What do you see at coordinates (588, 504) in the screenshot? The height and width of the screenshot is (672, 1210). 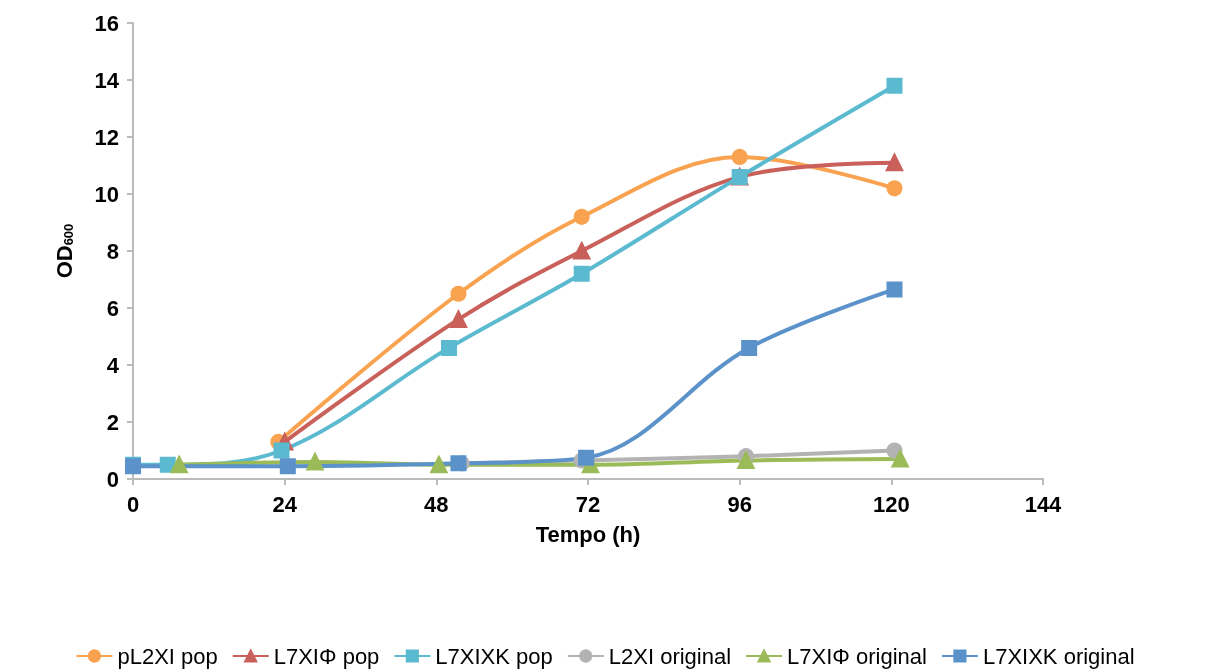 I see `x-tick-label: 72` at bounding box center [588, 504].